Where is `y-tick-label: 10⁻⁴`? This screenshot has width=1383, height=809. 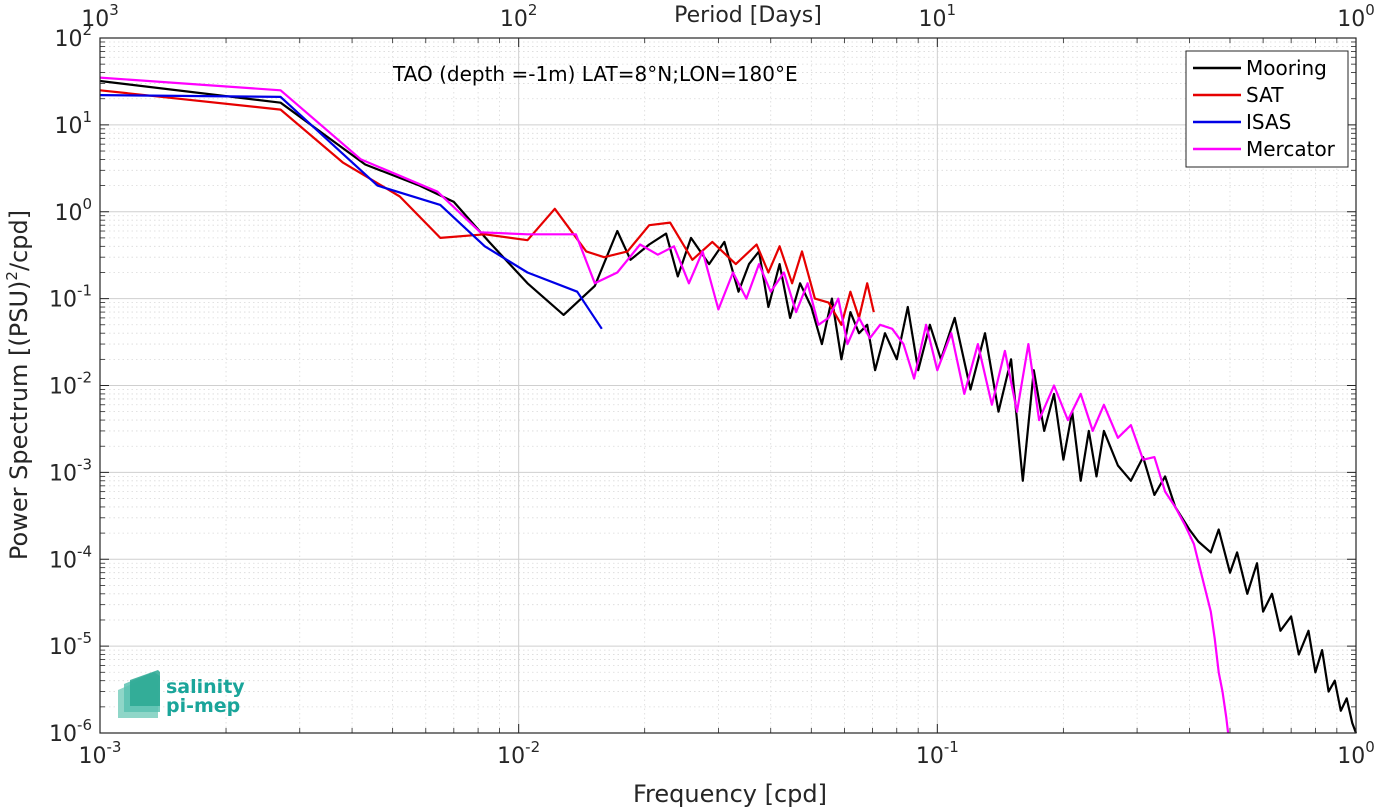 y-tick-label: 10⁻⁴ is located at coordinates (70, 557).